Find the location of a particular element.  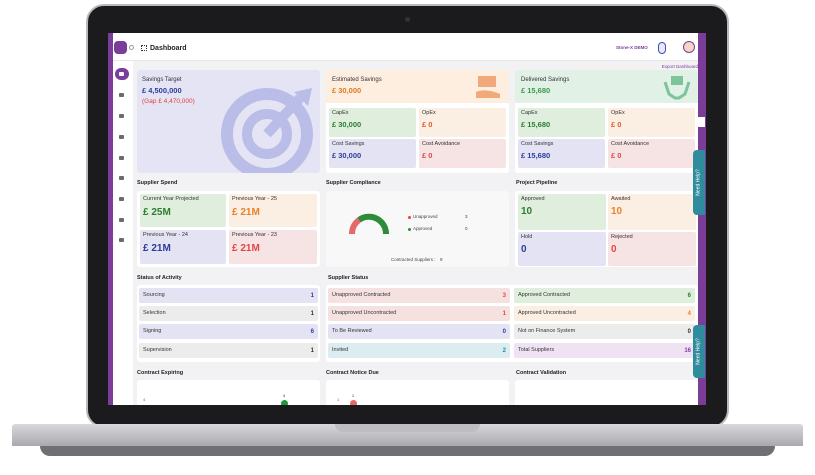

row-label: Selection is located at coordinates (154, 312).